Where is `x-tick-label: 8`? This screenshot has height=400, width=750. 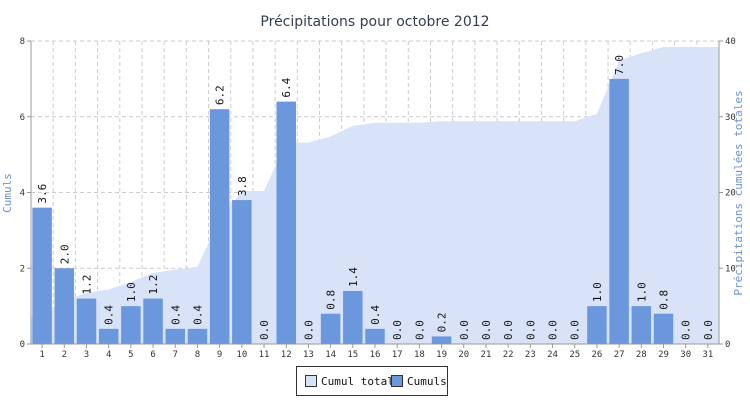 x-tick-label: 8 is located at coordinates (197, 355).